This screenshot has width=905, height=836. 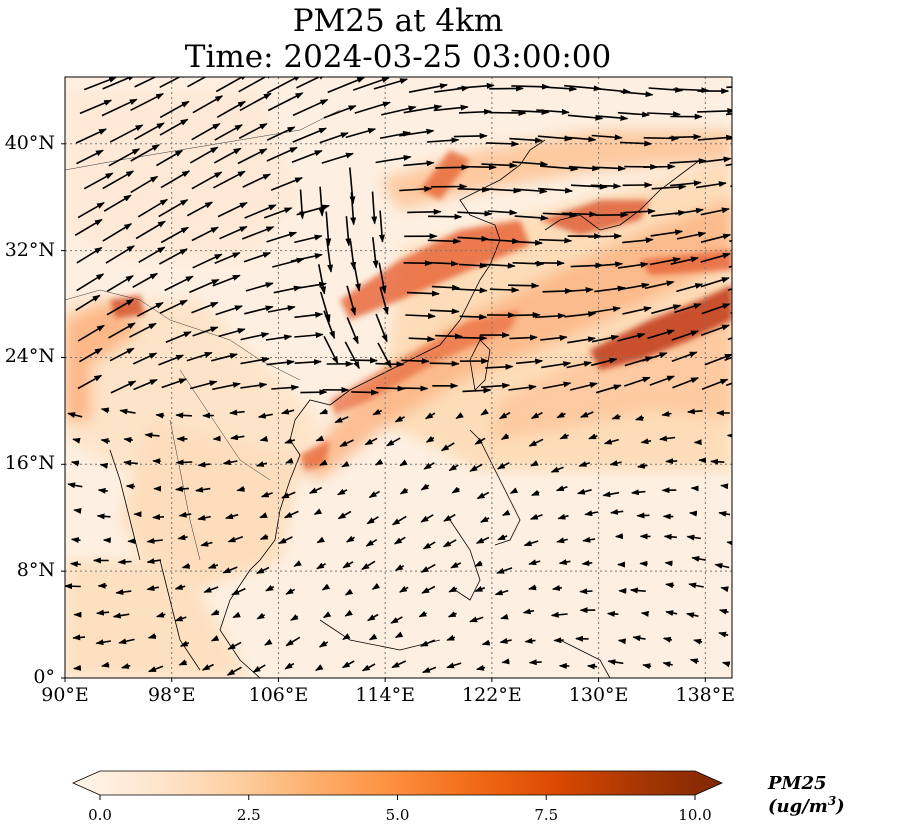 What do you see at coordinates (598, 695) in the screenshot?
I see `lon-tick-label: 130°E` at bounding box center [598, 695].